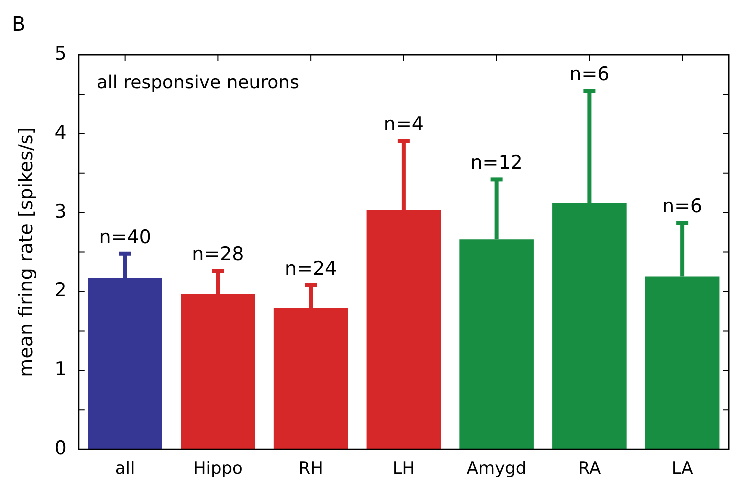 This screenshot has width=743, height=502. What do you see at coordinates (60, 291) in the screenshot?
I see `y-tick-label: 2` at bounding box center [60, 291].